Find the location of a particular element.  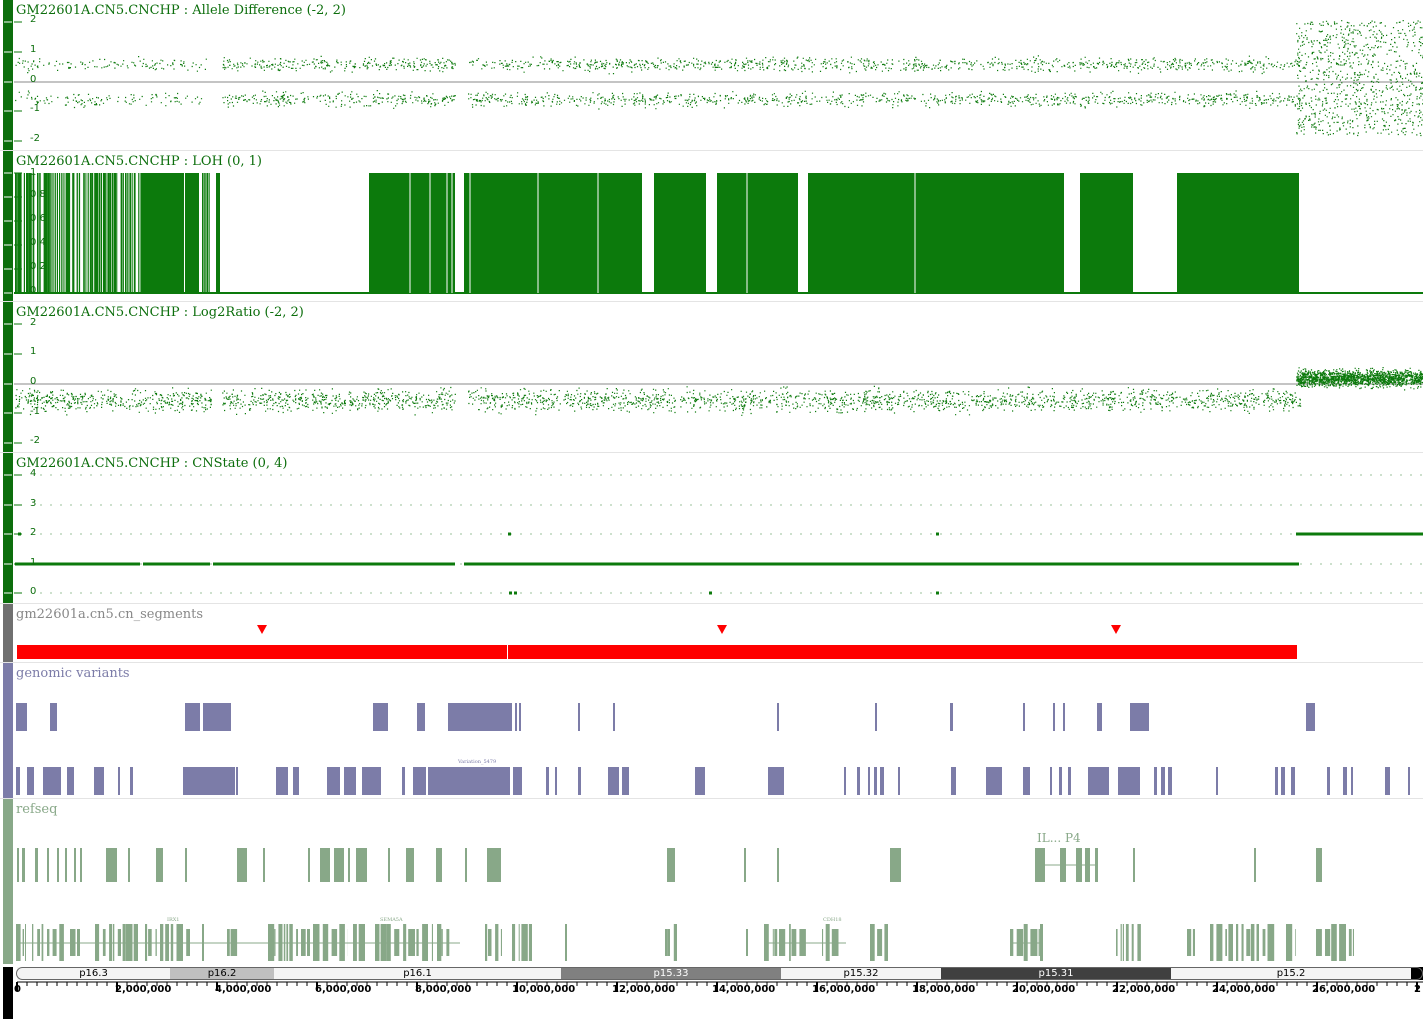

tick-label: 4 is located at coordinates (33, 473).